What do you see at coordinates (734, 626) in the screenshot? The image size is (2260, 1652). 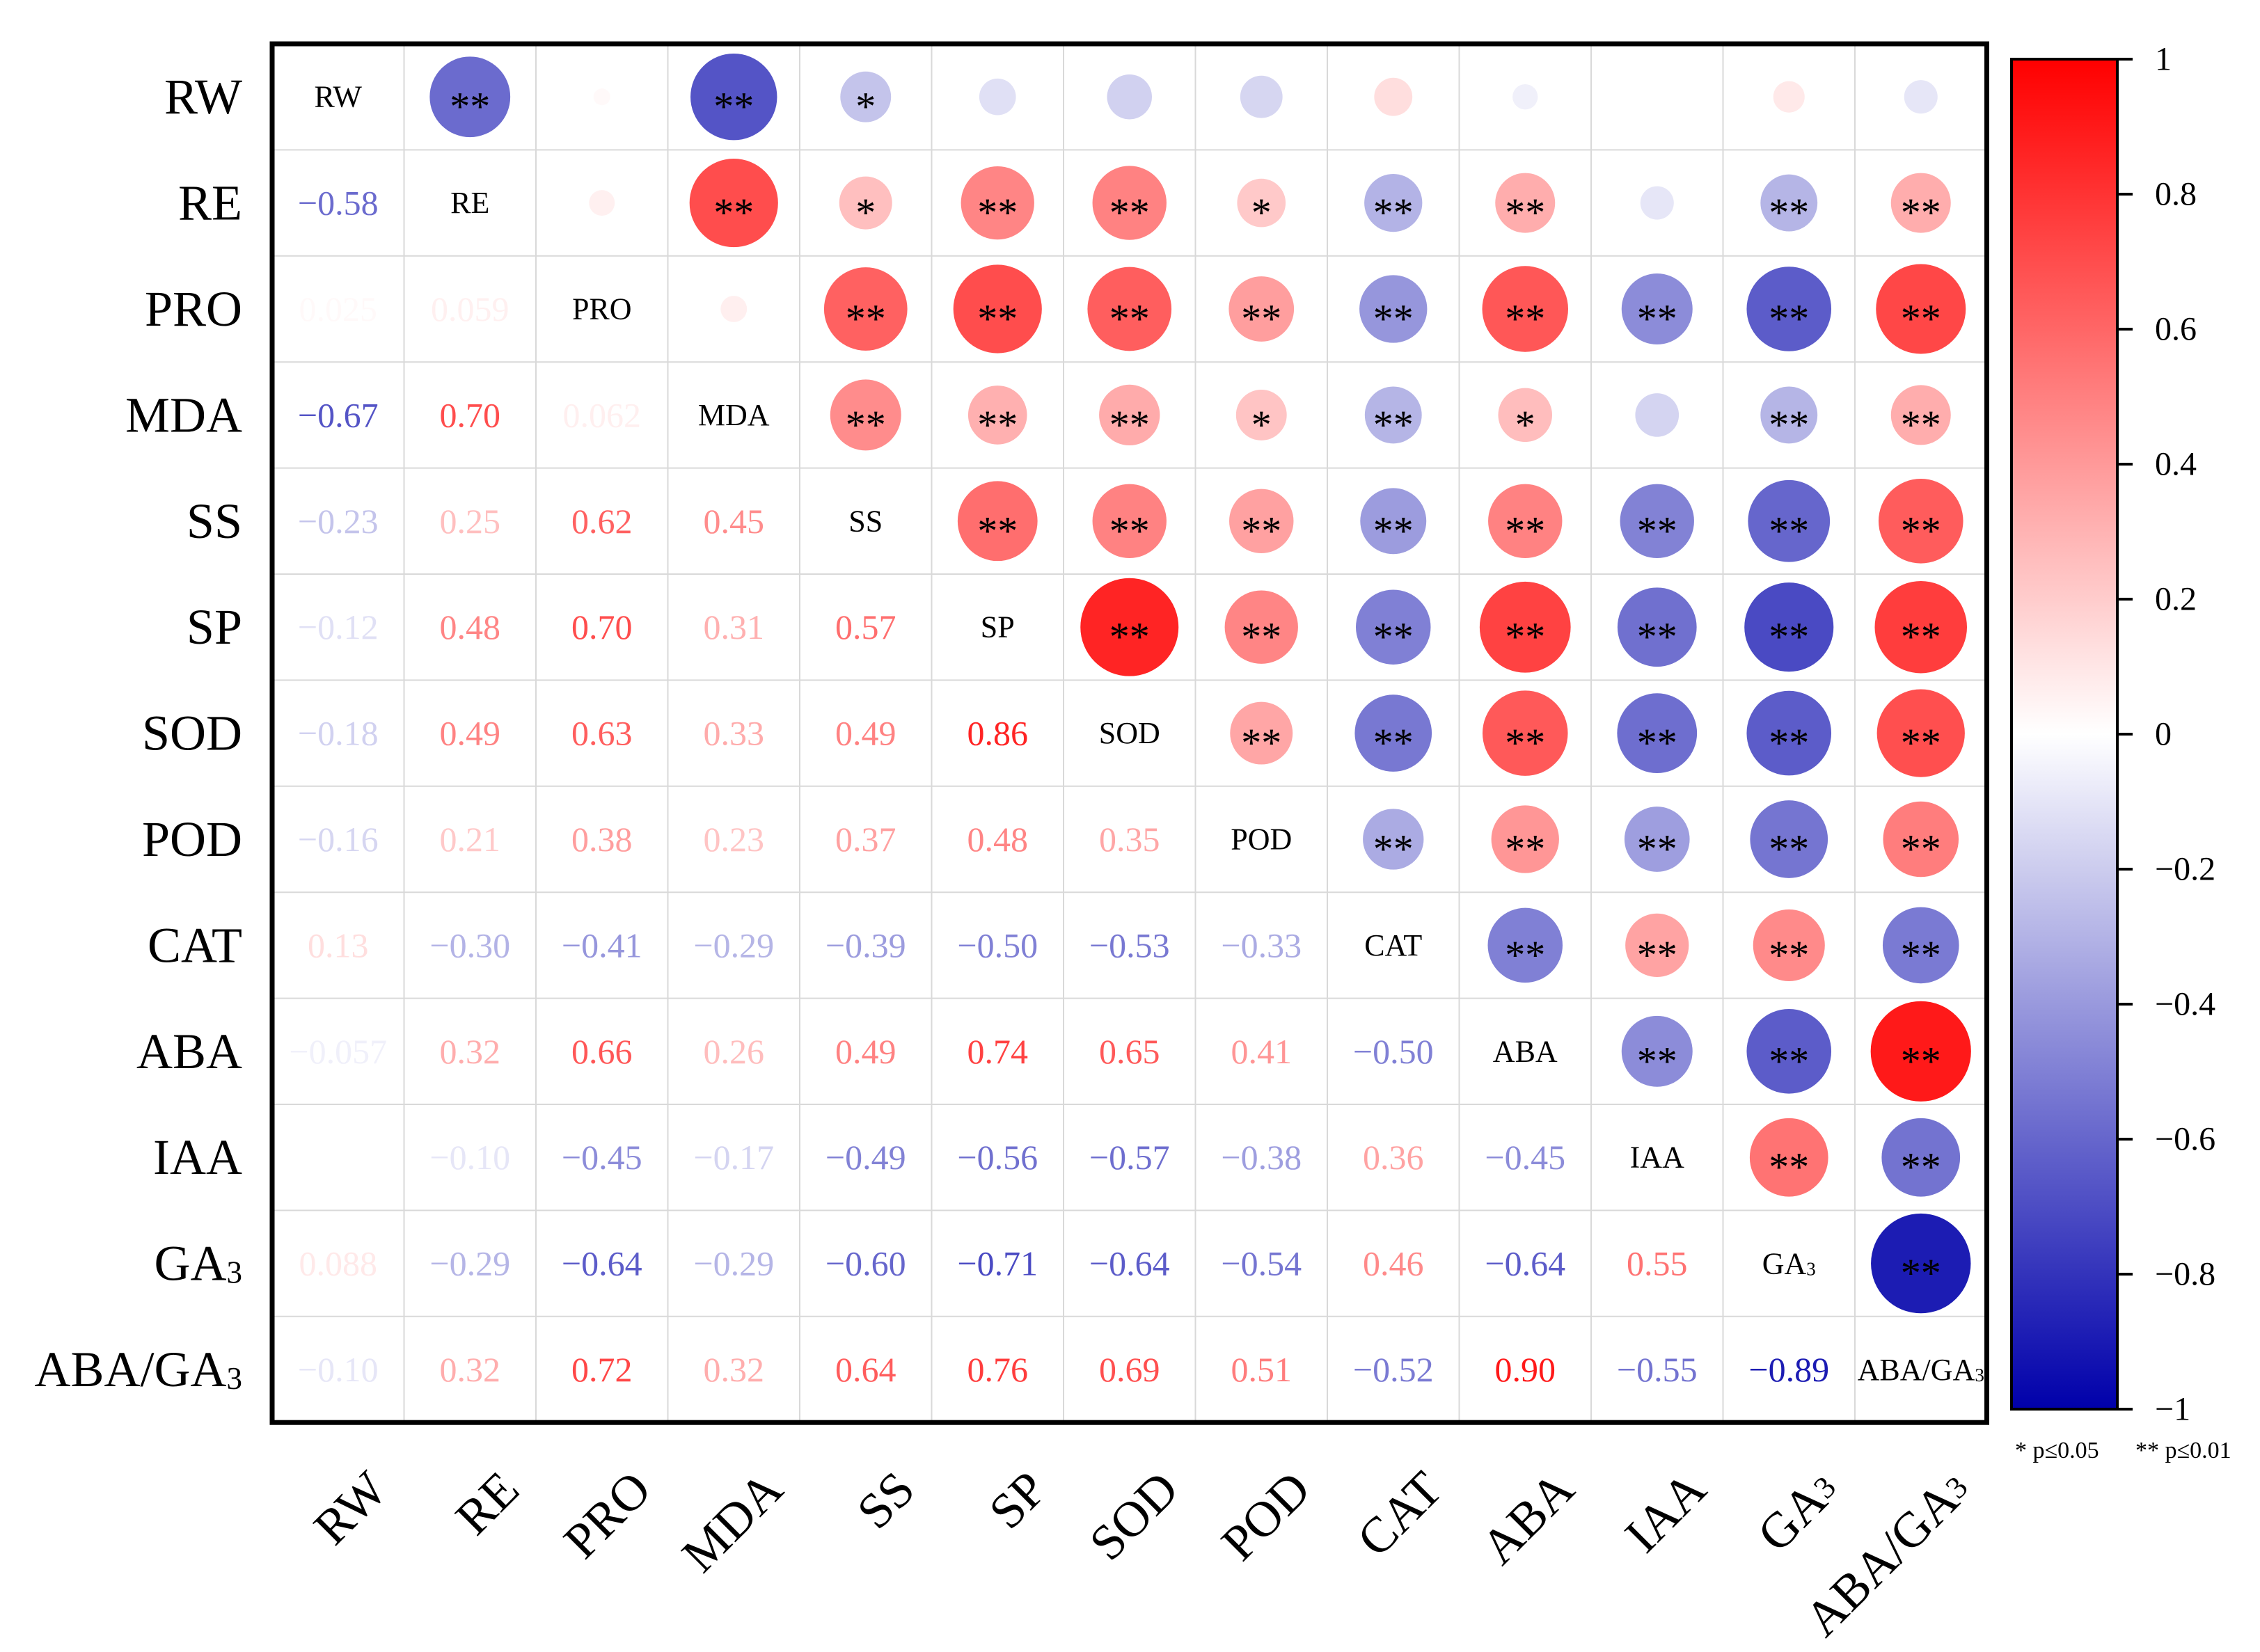 I see `correlation-value: 0.31` at bounding box center [734, 626].